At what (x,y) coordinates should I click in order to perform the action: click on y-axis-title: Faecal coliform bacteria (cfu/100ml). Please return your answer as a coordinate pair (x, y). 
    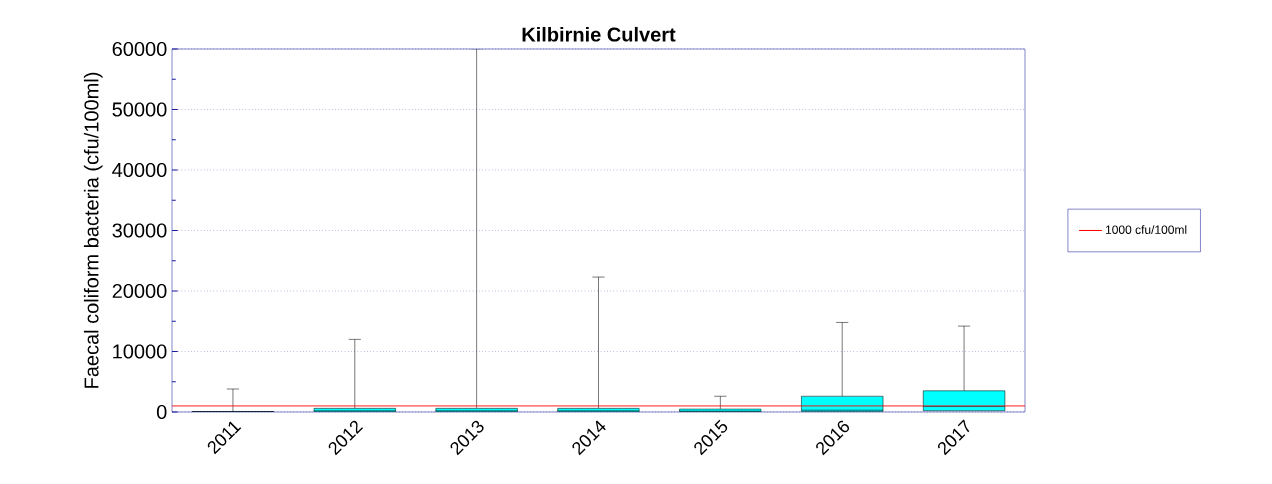
    Looking at the image, I should click on (93, 230).